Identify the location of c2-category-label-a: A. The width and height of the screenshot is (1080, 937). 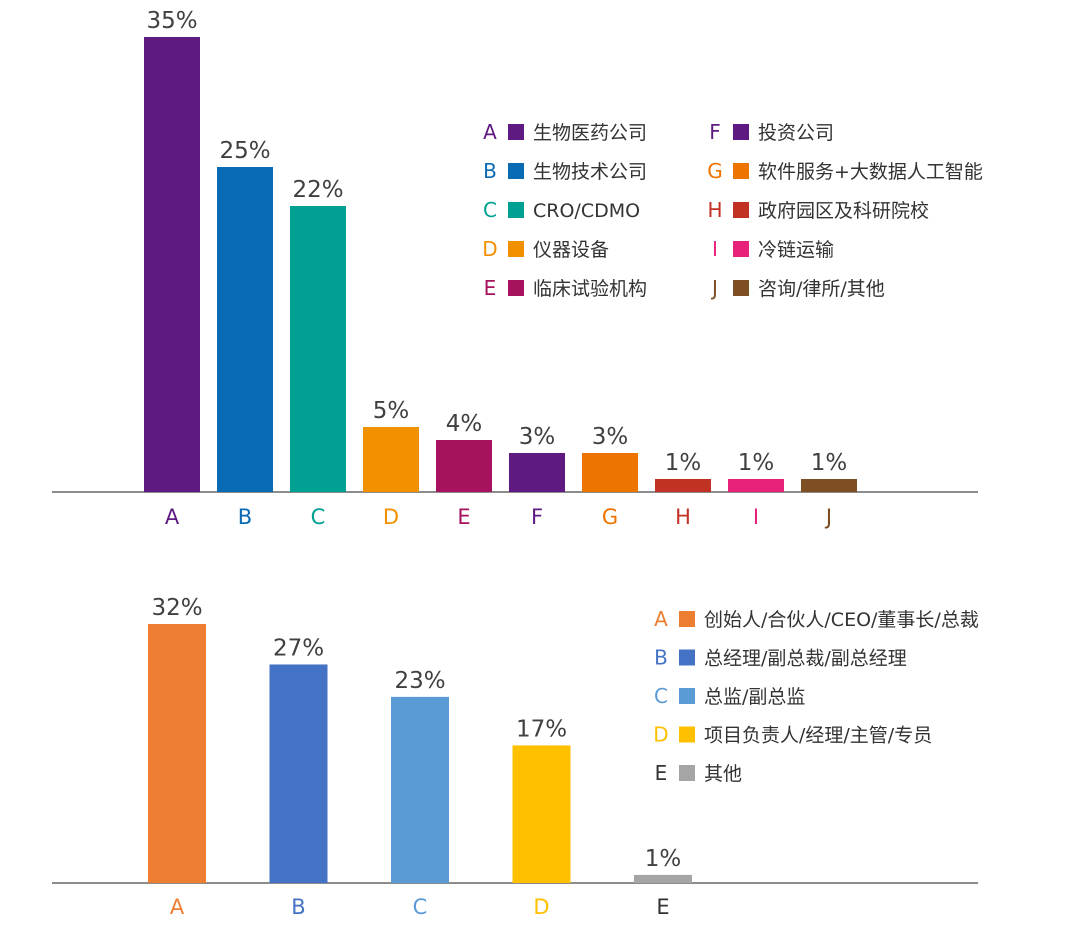
(177, 907).